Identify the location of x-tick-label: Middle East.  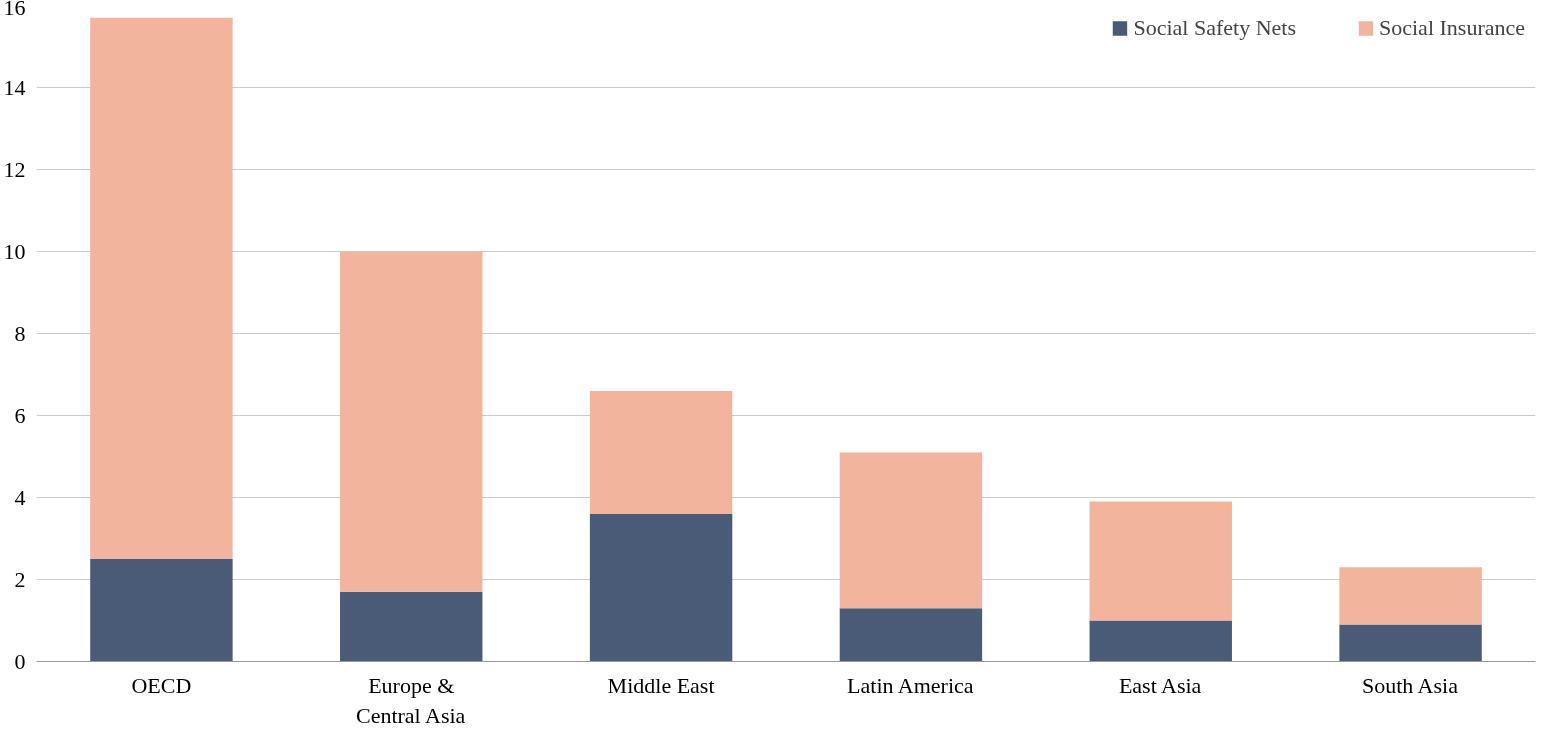
(661, 685).